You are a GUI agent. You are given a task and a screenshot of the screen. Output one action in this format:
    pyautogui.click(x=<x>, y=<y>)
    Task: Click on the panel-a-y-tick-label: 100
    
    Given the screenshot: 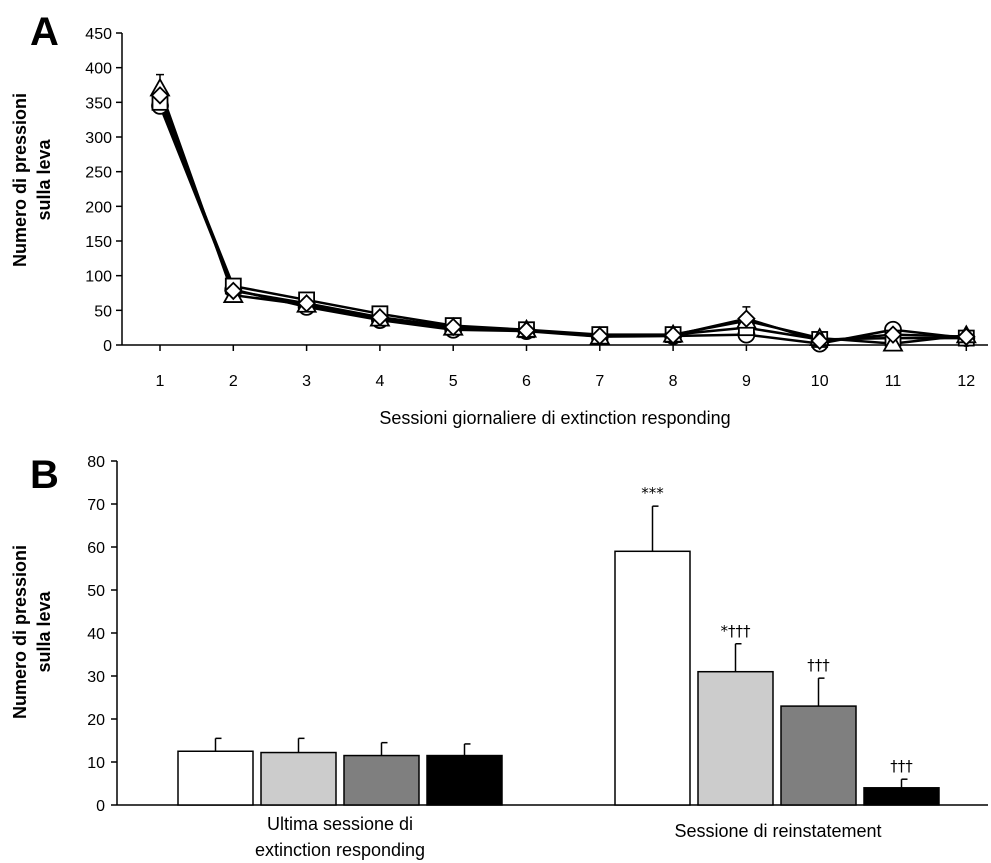 What is the action you would take?
    pyautogui.click(x=98, y=277)
    